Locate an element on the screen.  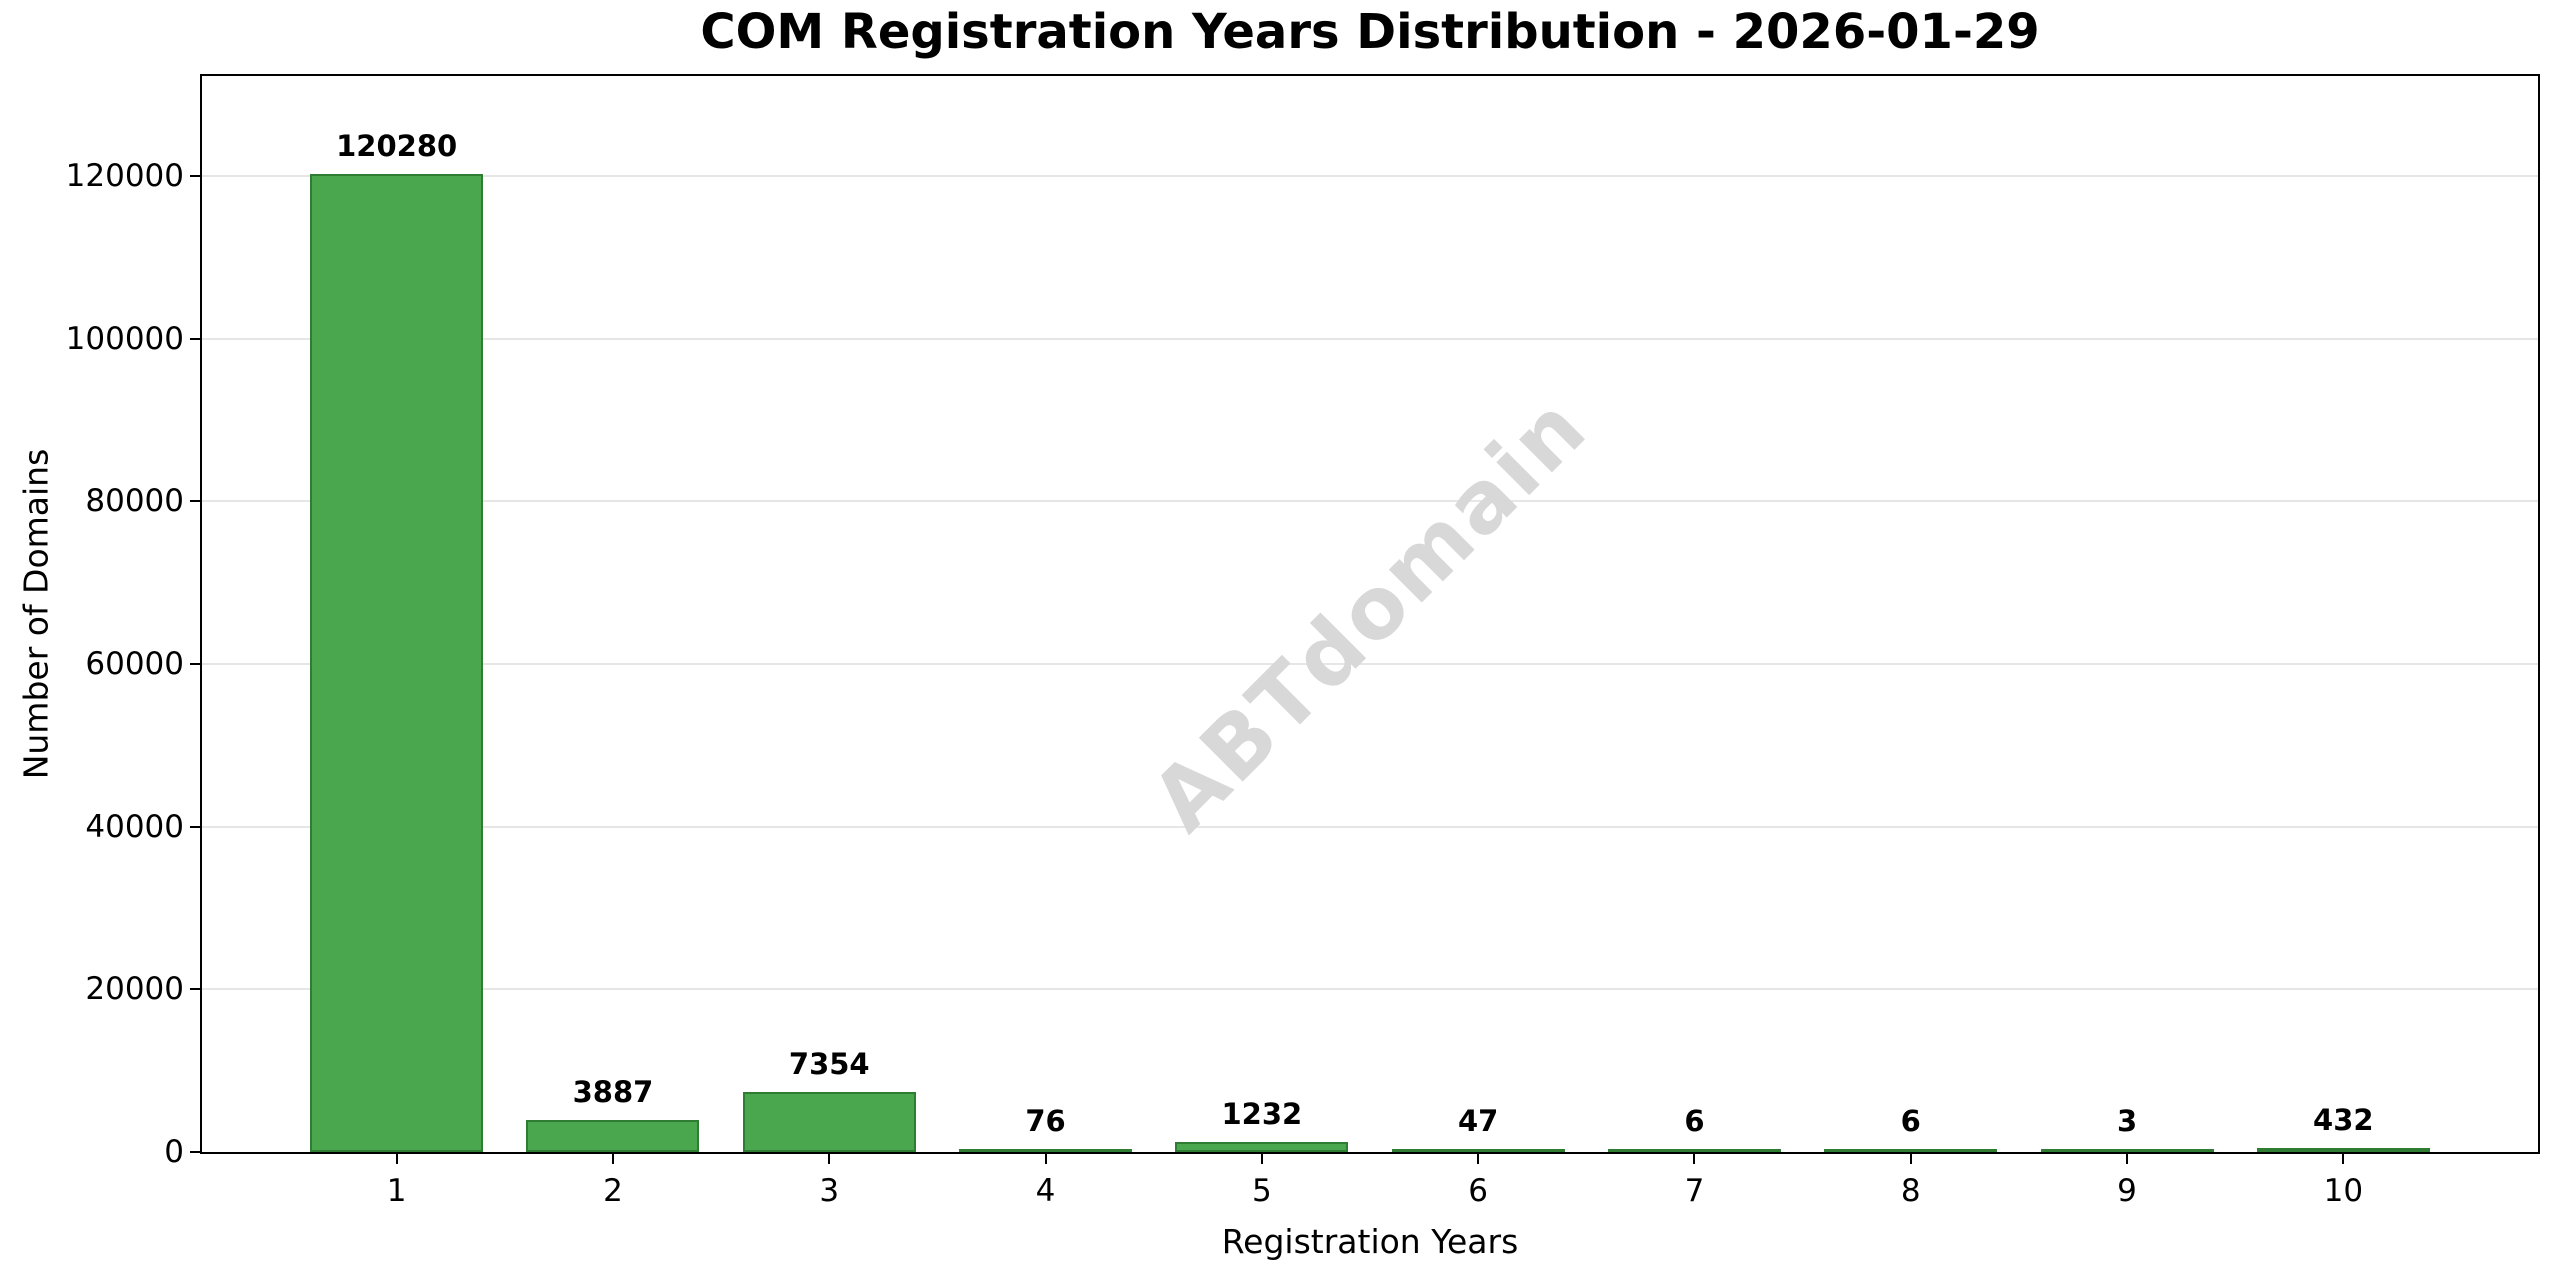
y-tick-label: 100000 is located at coordinates (124, 338).